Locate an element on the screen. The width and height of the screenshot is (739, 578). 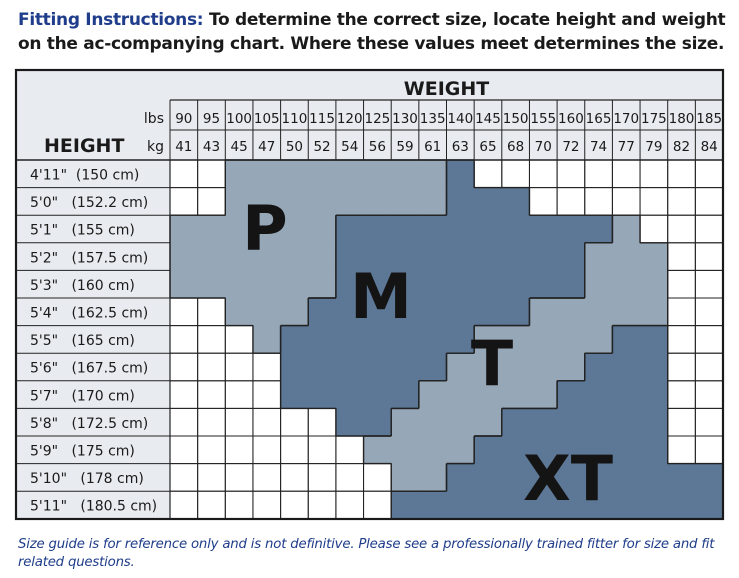
height-label: 5'4" (162.5 cm) is located at coordinates (89, 314).